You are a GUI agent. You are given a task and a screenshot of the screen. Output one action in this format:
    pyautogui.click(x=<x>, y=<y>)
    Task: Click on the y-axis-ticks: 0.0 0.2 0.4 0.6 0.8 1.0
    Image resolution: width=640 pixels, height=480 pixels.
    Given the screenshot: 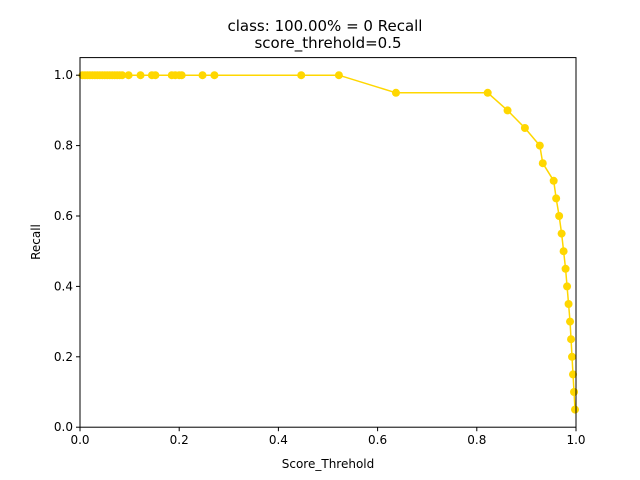 What is the action you would take?
    pyautogui.click(x=67, y=251)
    